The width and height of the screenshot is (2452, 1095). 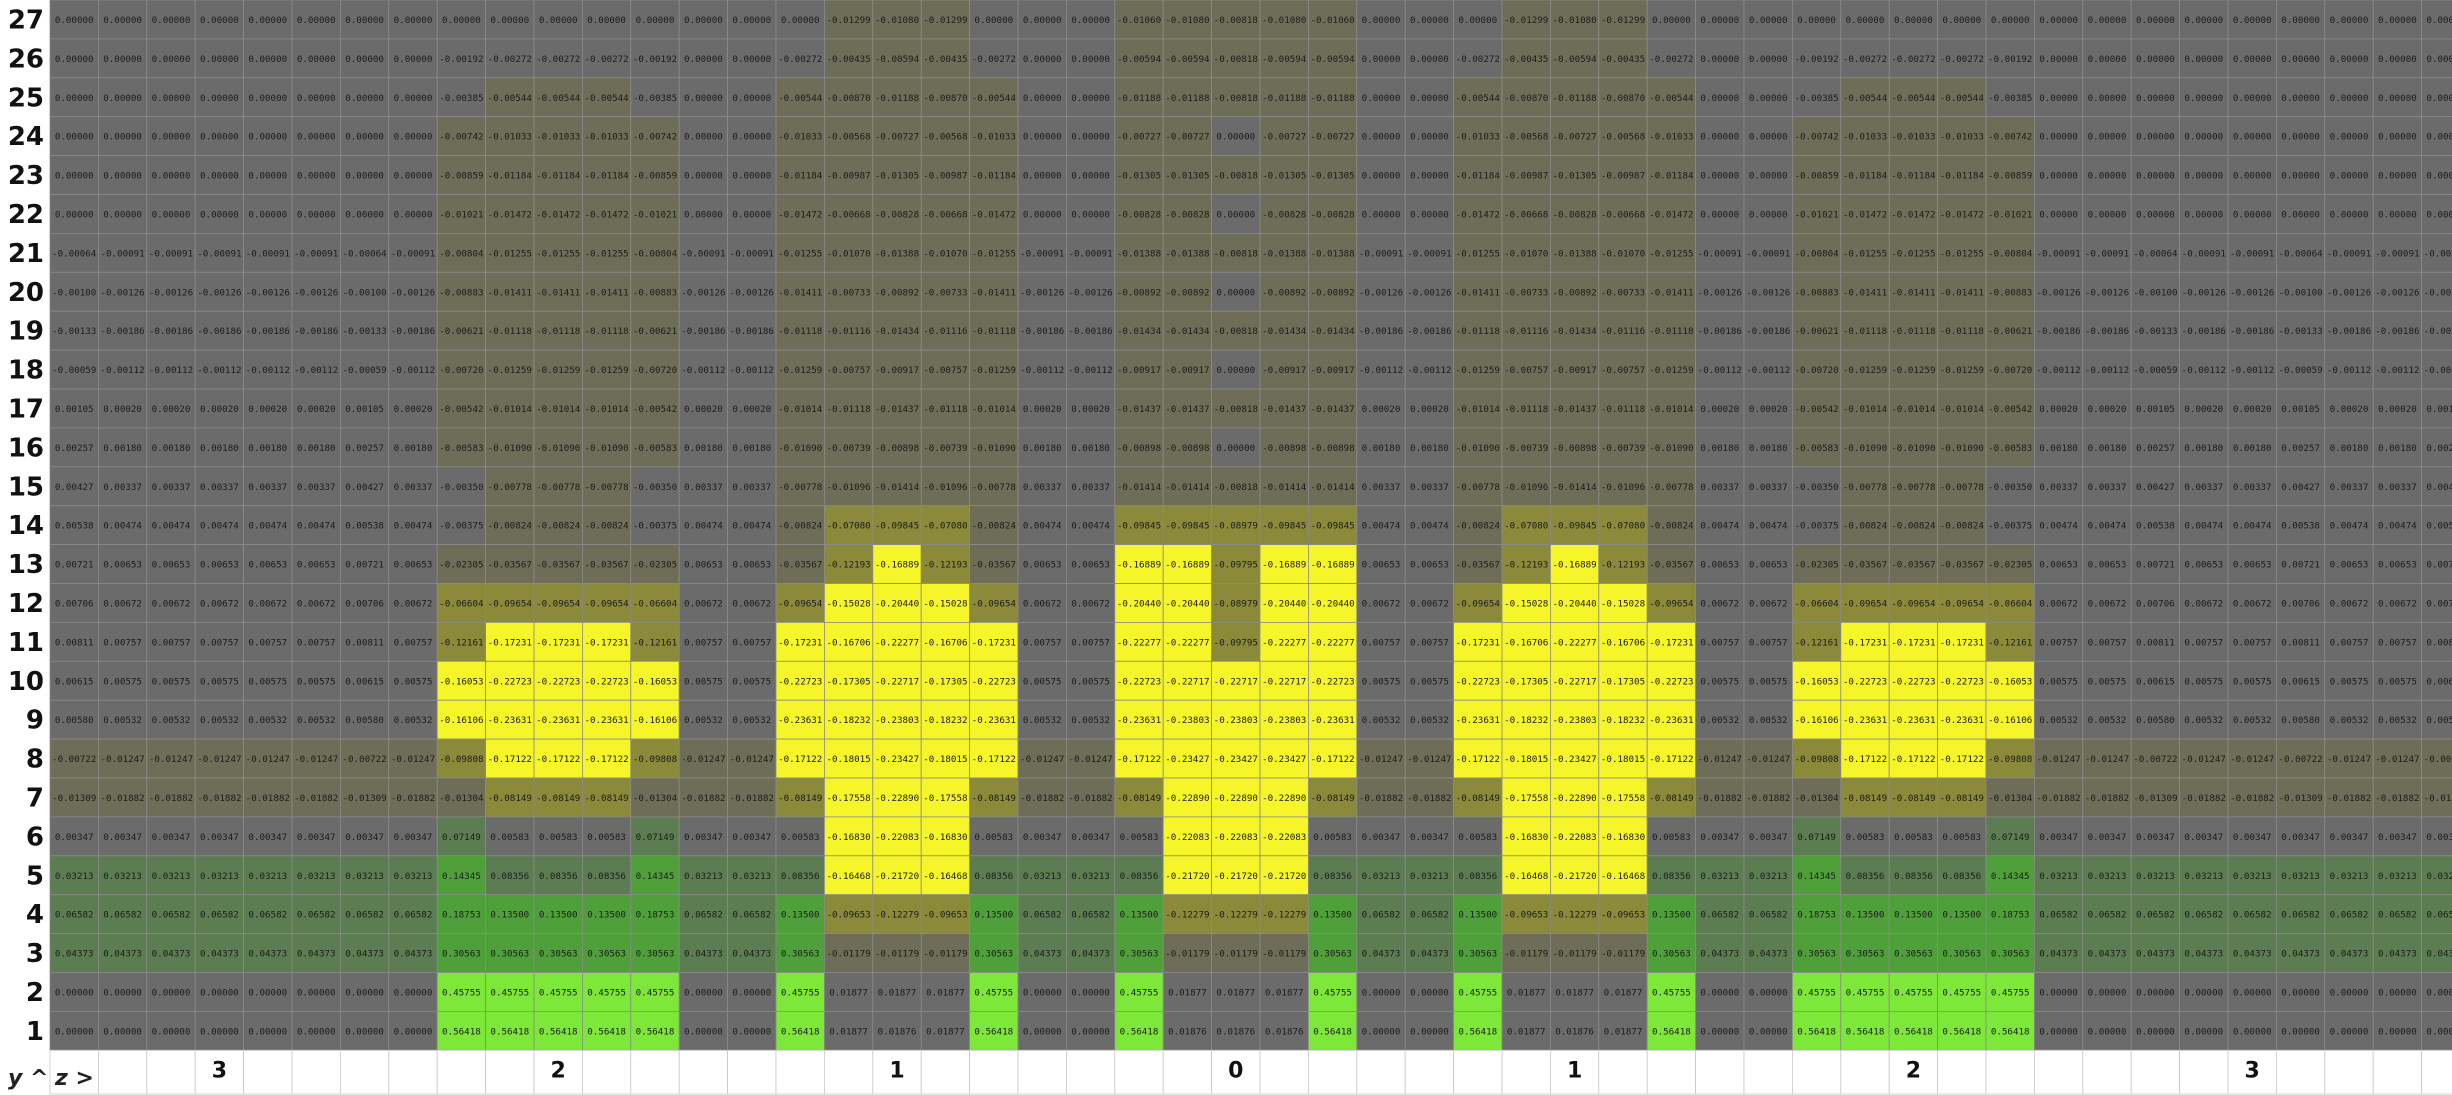 What do you see at coordinates (1865, 370) in the screenshot?
I see `cell-value-label: -0.01259` at bounding box center [1865, 370].